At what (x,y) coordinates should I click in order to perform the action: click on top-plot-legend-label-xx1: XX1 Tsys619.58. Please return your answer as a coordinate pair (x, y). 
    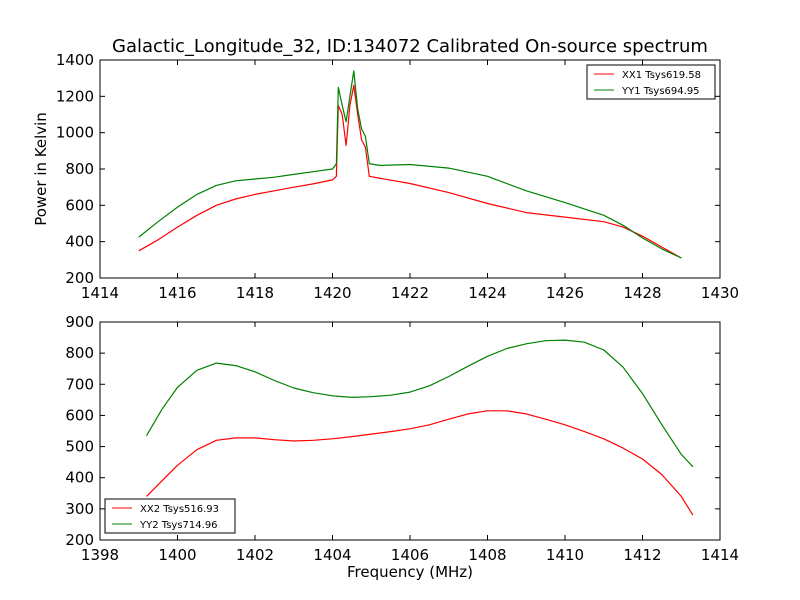
    Looking at the image, I should click on (661, 75).